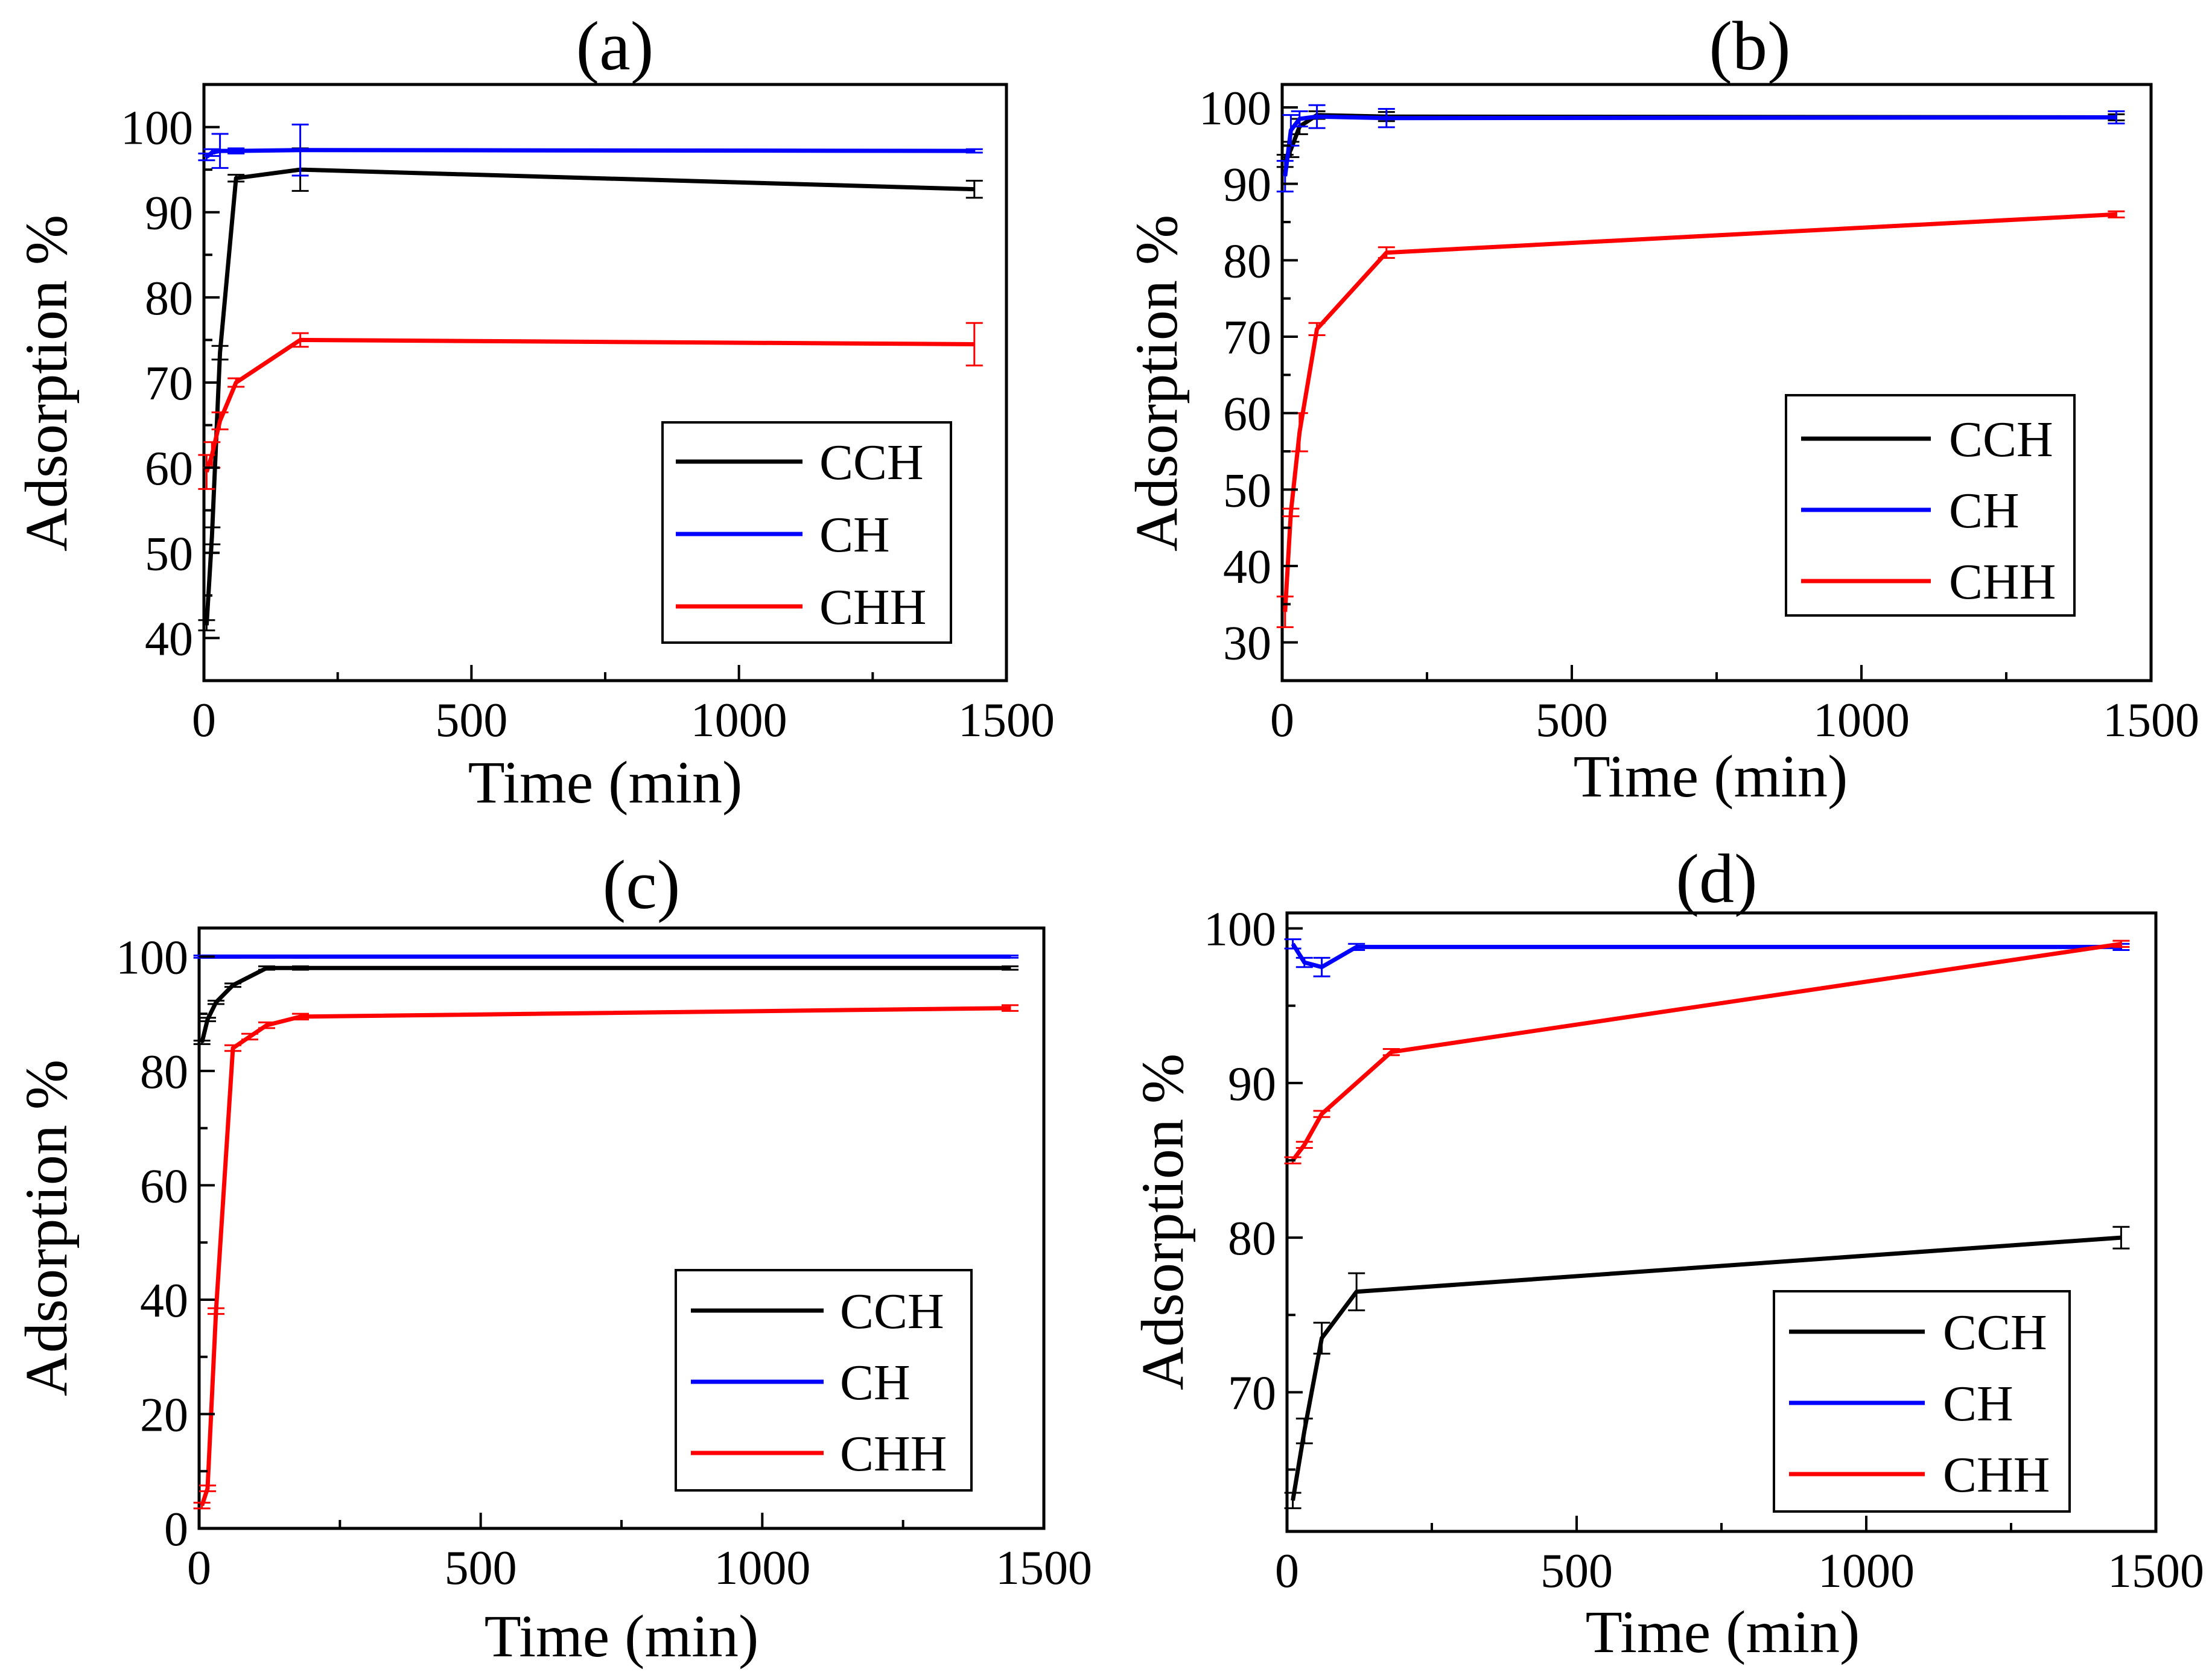 This screenshot has width=2212, height=1672. What do you see at coordinates (164, 1415) in the screenshot?
I see `y-tick-label: 20` at bounding box center [164, 1415].